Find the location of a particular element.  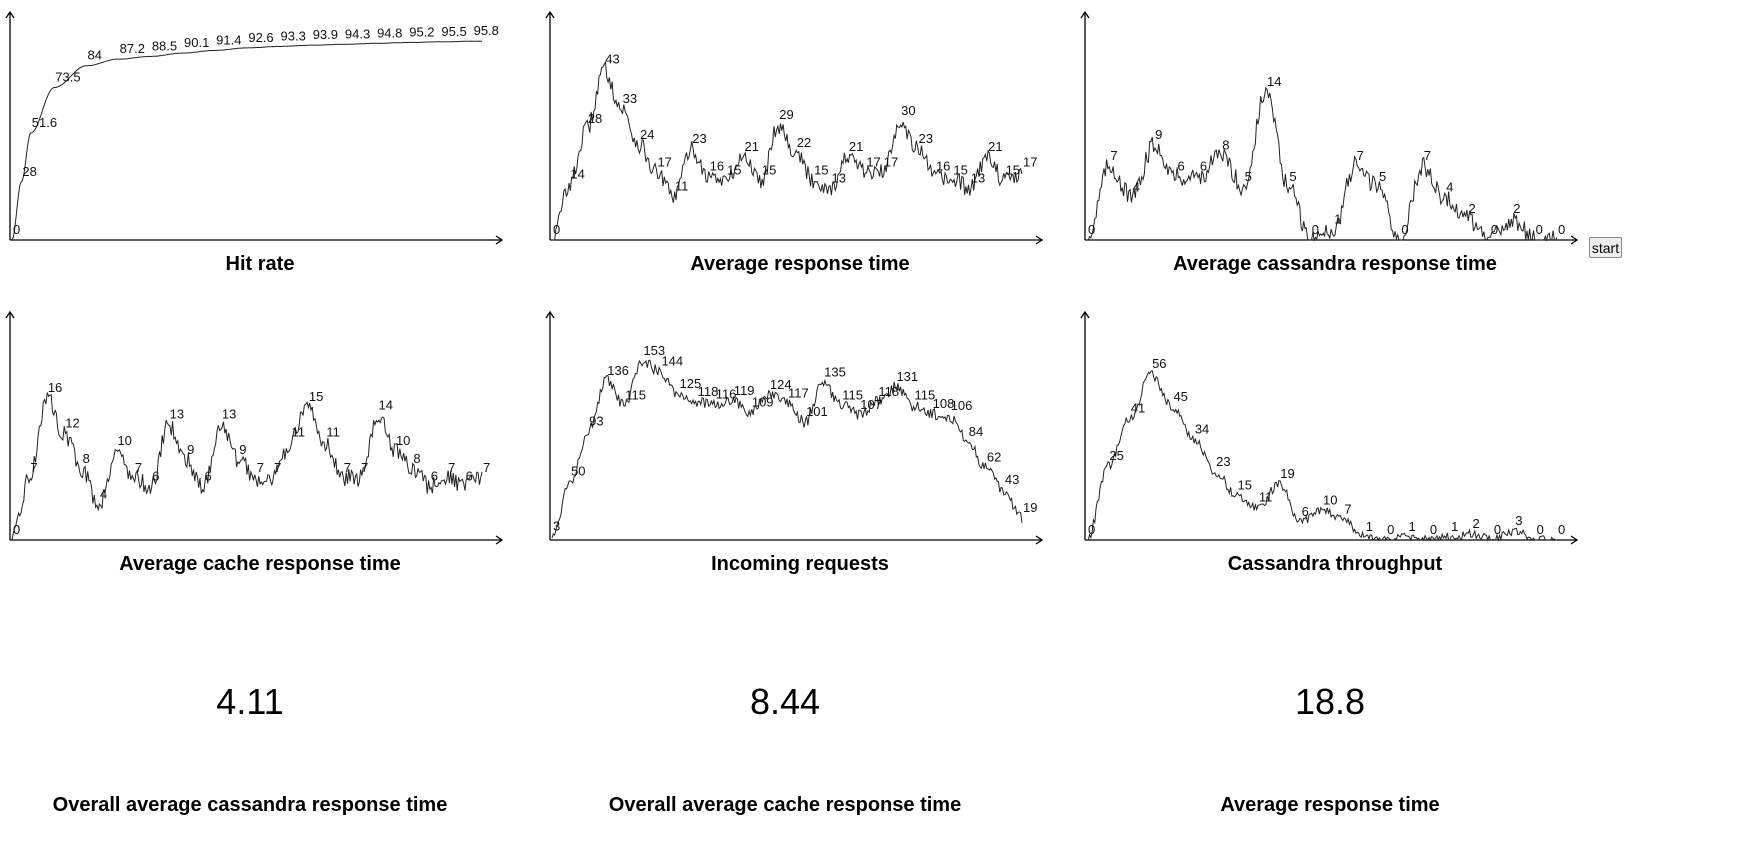

data-label: 33 is located at coordinates (630, 98).